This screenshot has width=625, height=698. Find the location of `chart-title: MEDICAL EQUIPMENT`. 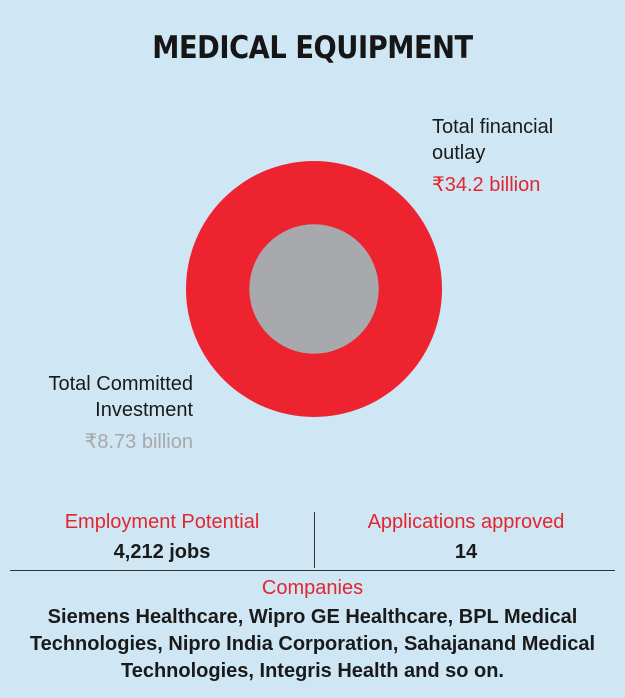

chart-title: MEDICAL EQUIPMENT is located at coordinates (312, 48).